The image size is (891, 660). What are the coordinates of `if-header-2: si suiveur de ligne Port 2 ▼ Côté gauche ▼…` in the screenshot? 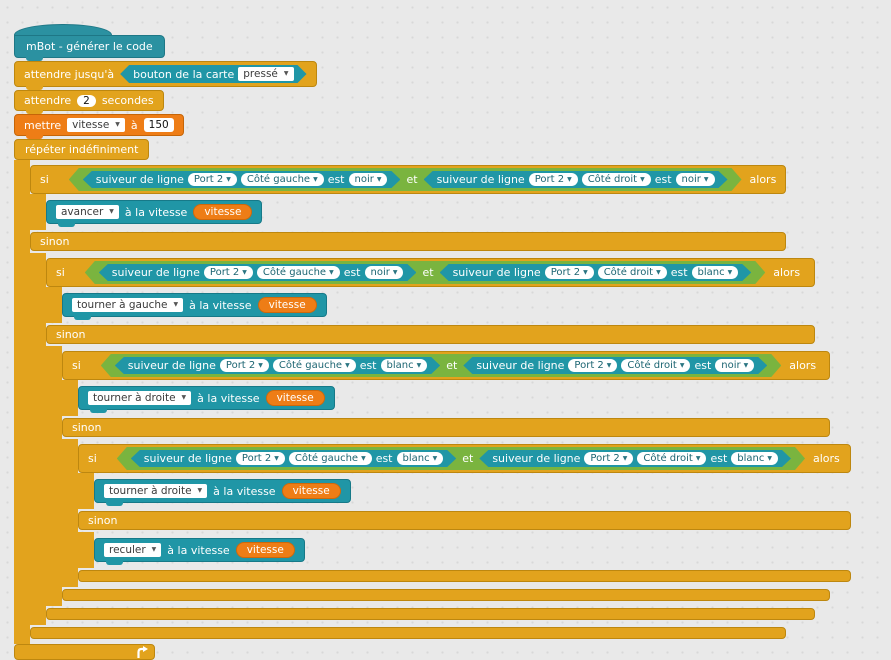 It's located at (430, 272).